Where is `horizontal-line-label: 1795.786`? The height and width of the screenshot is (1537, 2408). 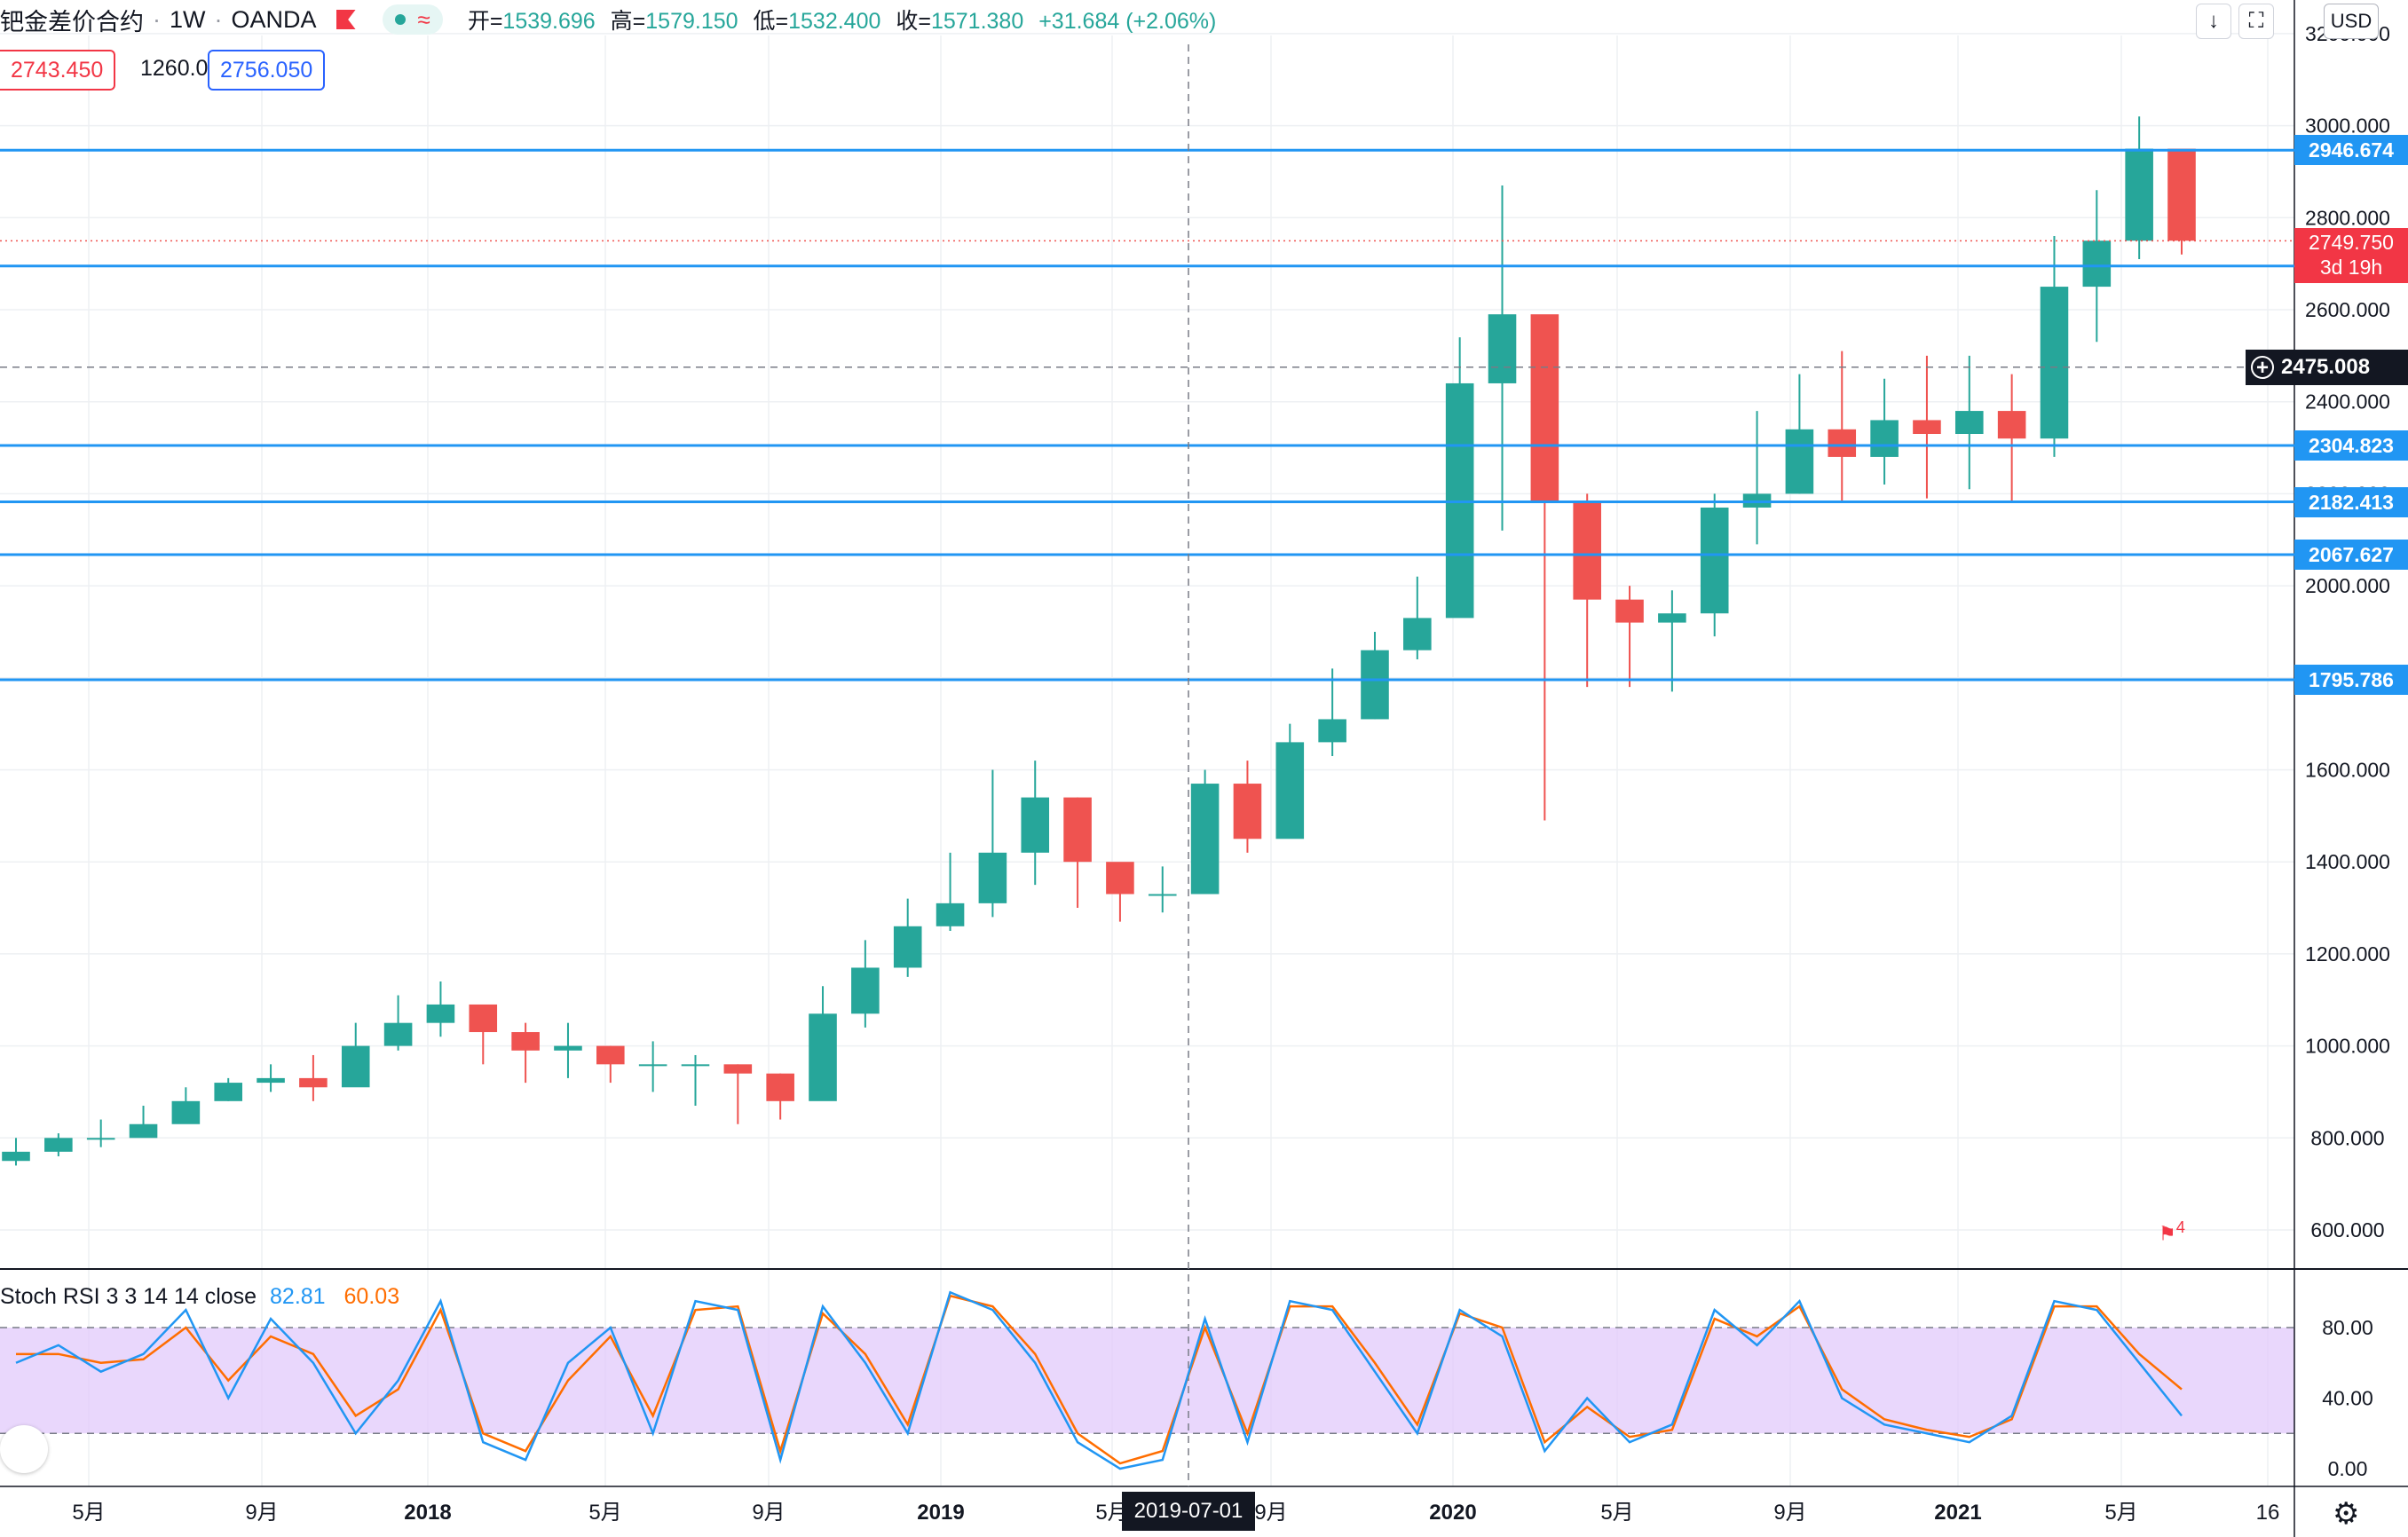
horizontal-line-label: 1795.786 is located at coordinates (2351, 679).